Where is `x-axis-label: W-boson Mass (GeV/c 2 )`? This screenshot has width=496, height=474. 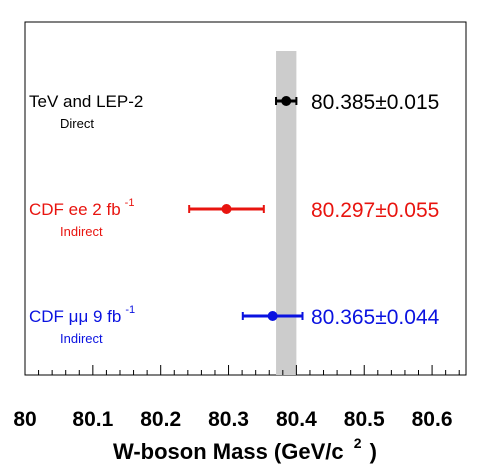
x-axis-label: W-boson Mass (GeV/c 2 ) is located at coordinates (245, 446).